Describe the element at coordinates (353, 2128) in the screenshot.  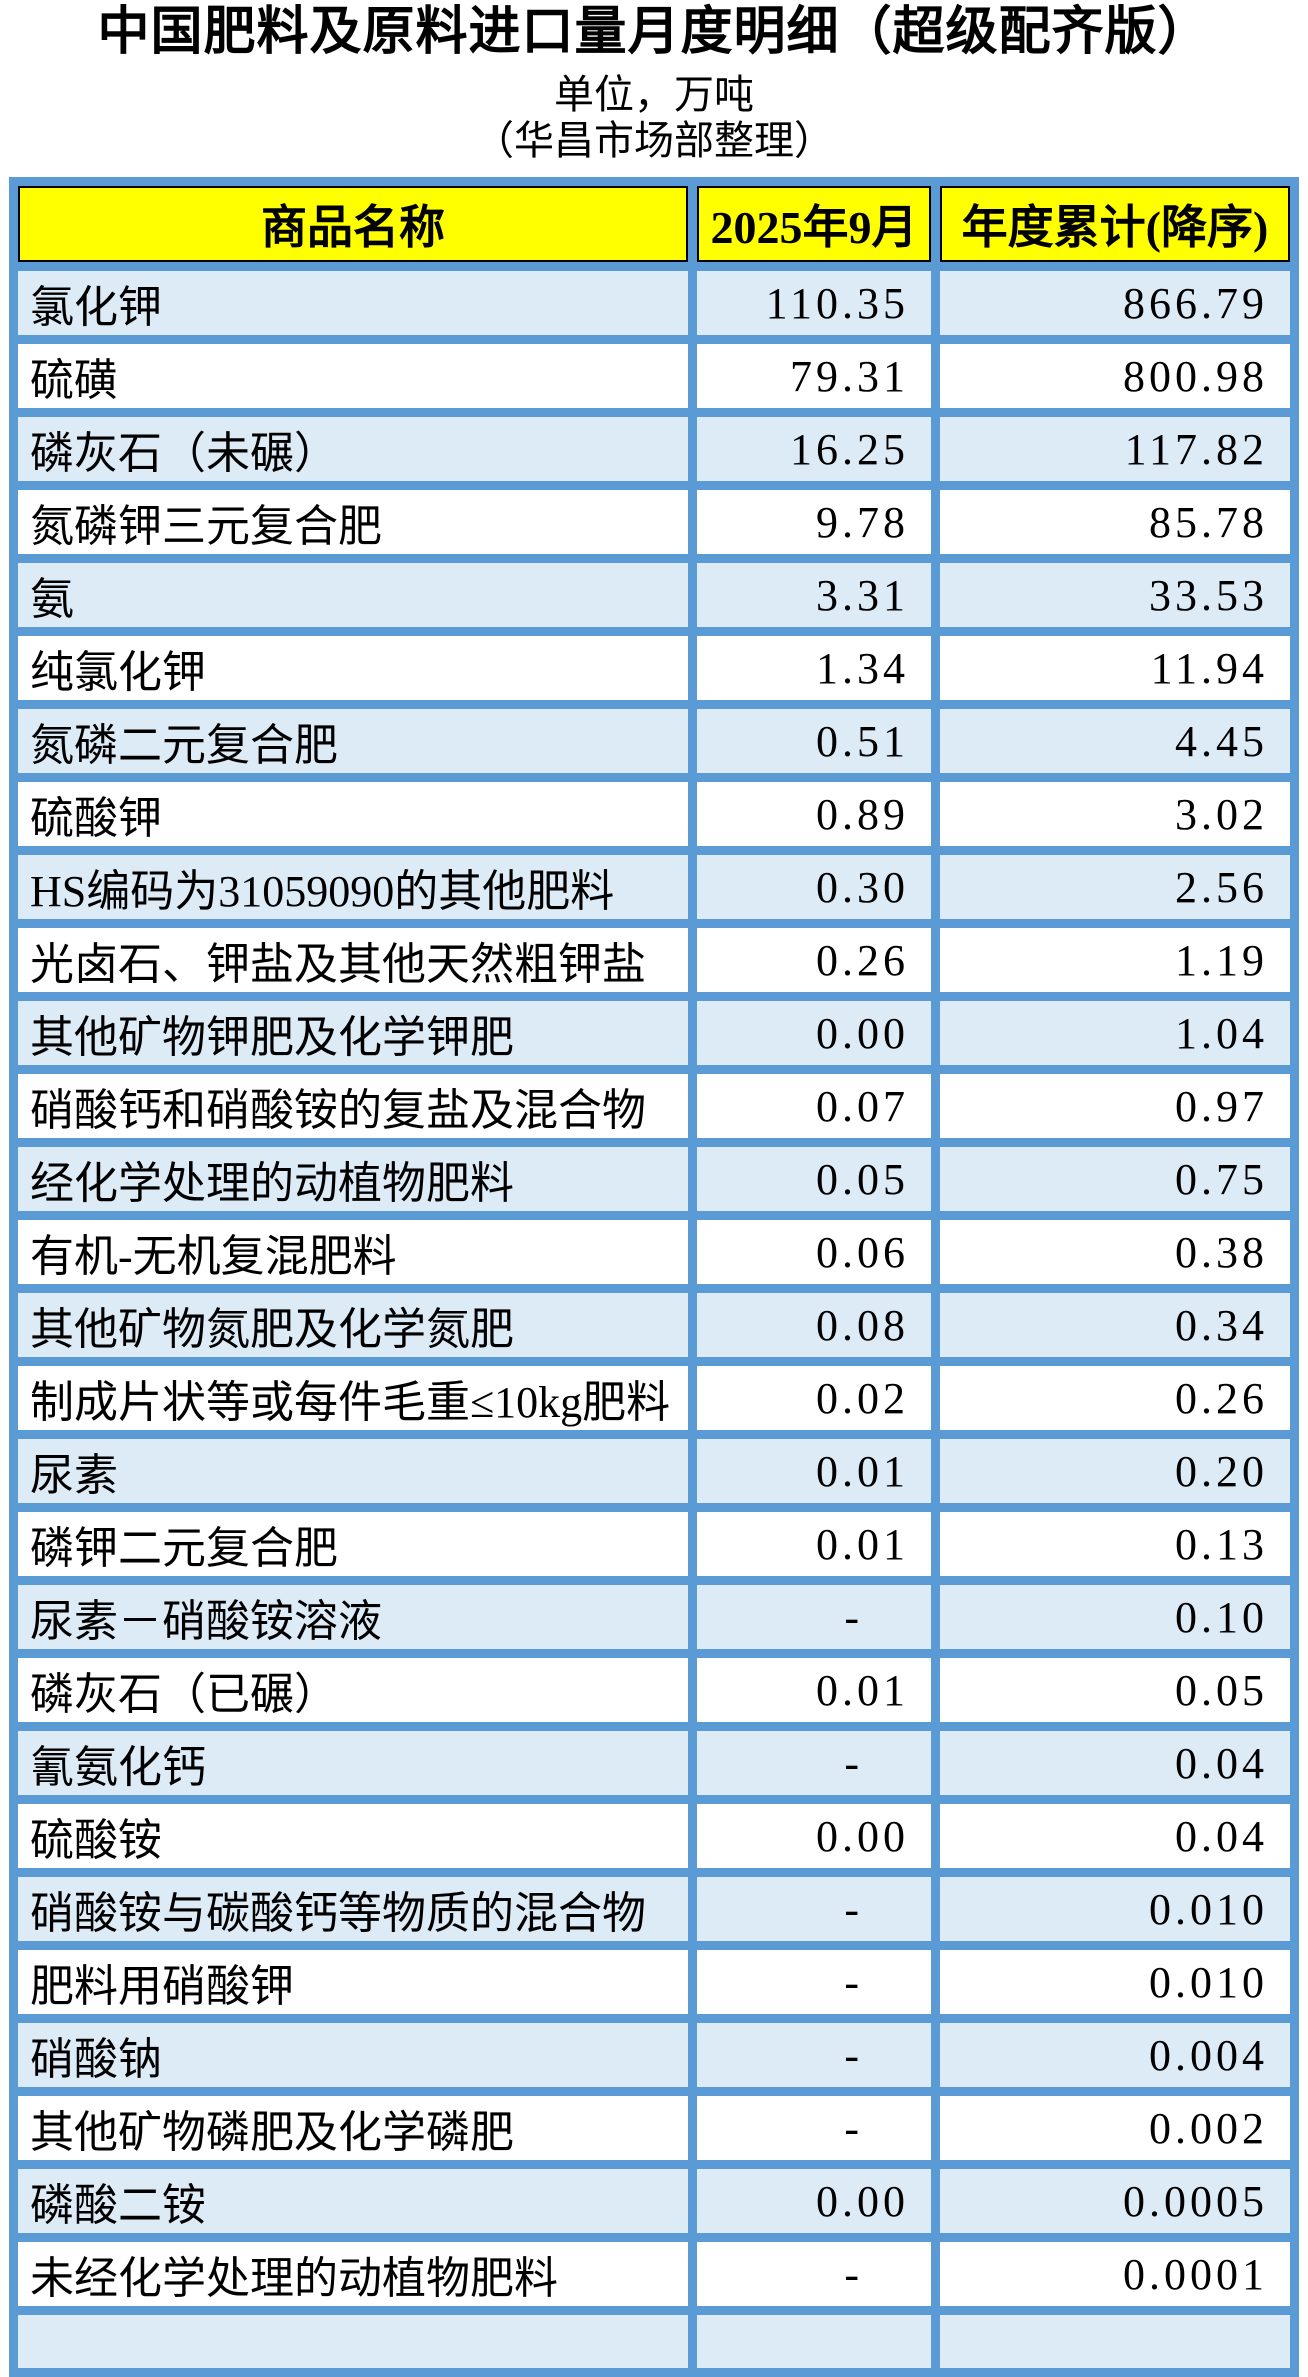
I see `product-name-cell: 其他矿物磷肥及化学磷肥` at that location.